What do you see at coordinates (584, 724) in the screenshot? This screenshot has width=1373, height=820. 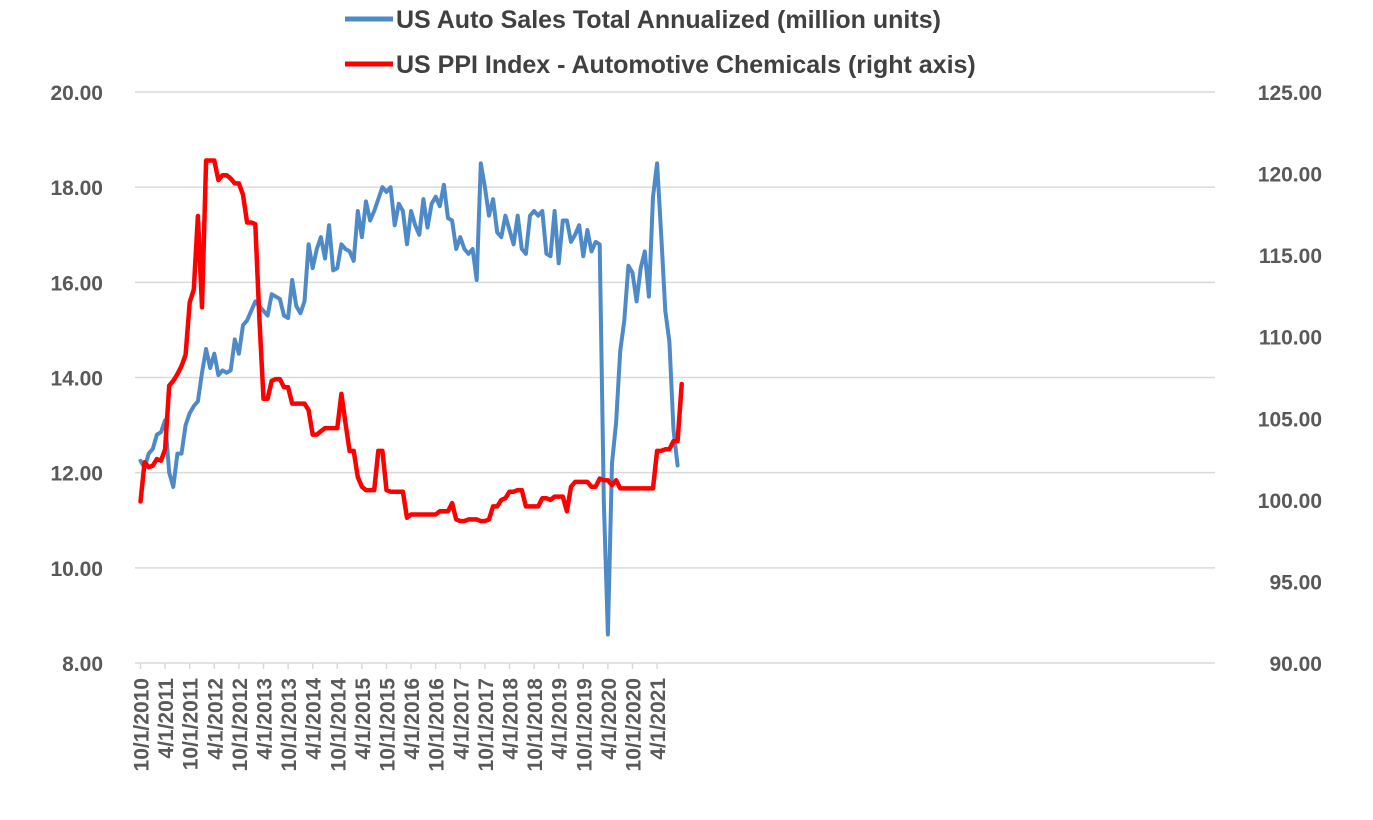 I see `x-tick-label: 10/1/2019` at bounding box center [584, 724].